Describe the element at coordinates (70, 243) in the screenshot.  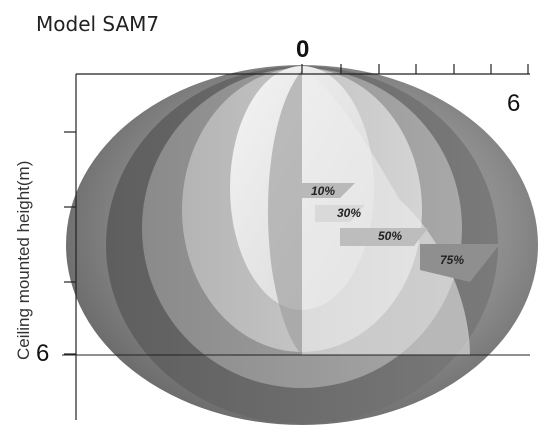
I see `left-axis-ticks` at that location.